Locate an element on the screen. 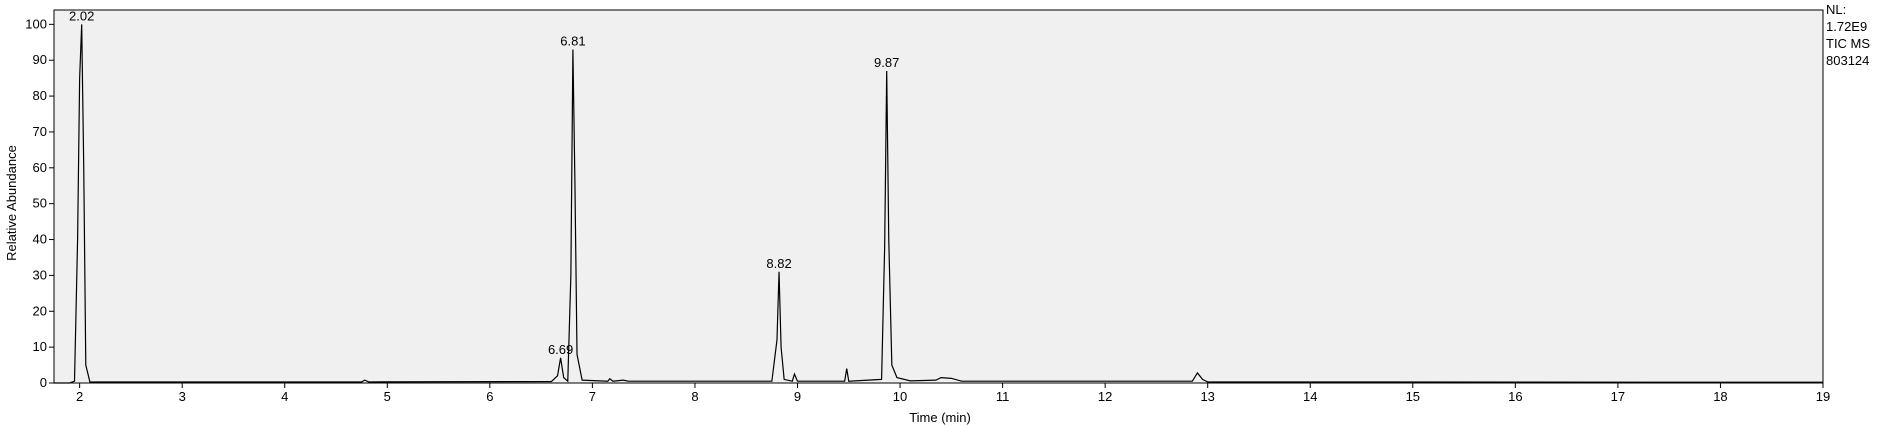  y-tick-label: 20 is located at coordinates (40, 310).